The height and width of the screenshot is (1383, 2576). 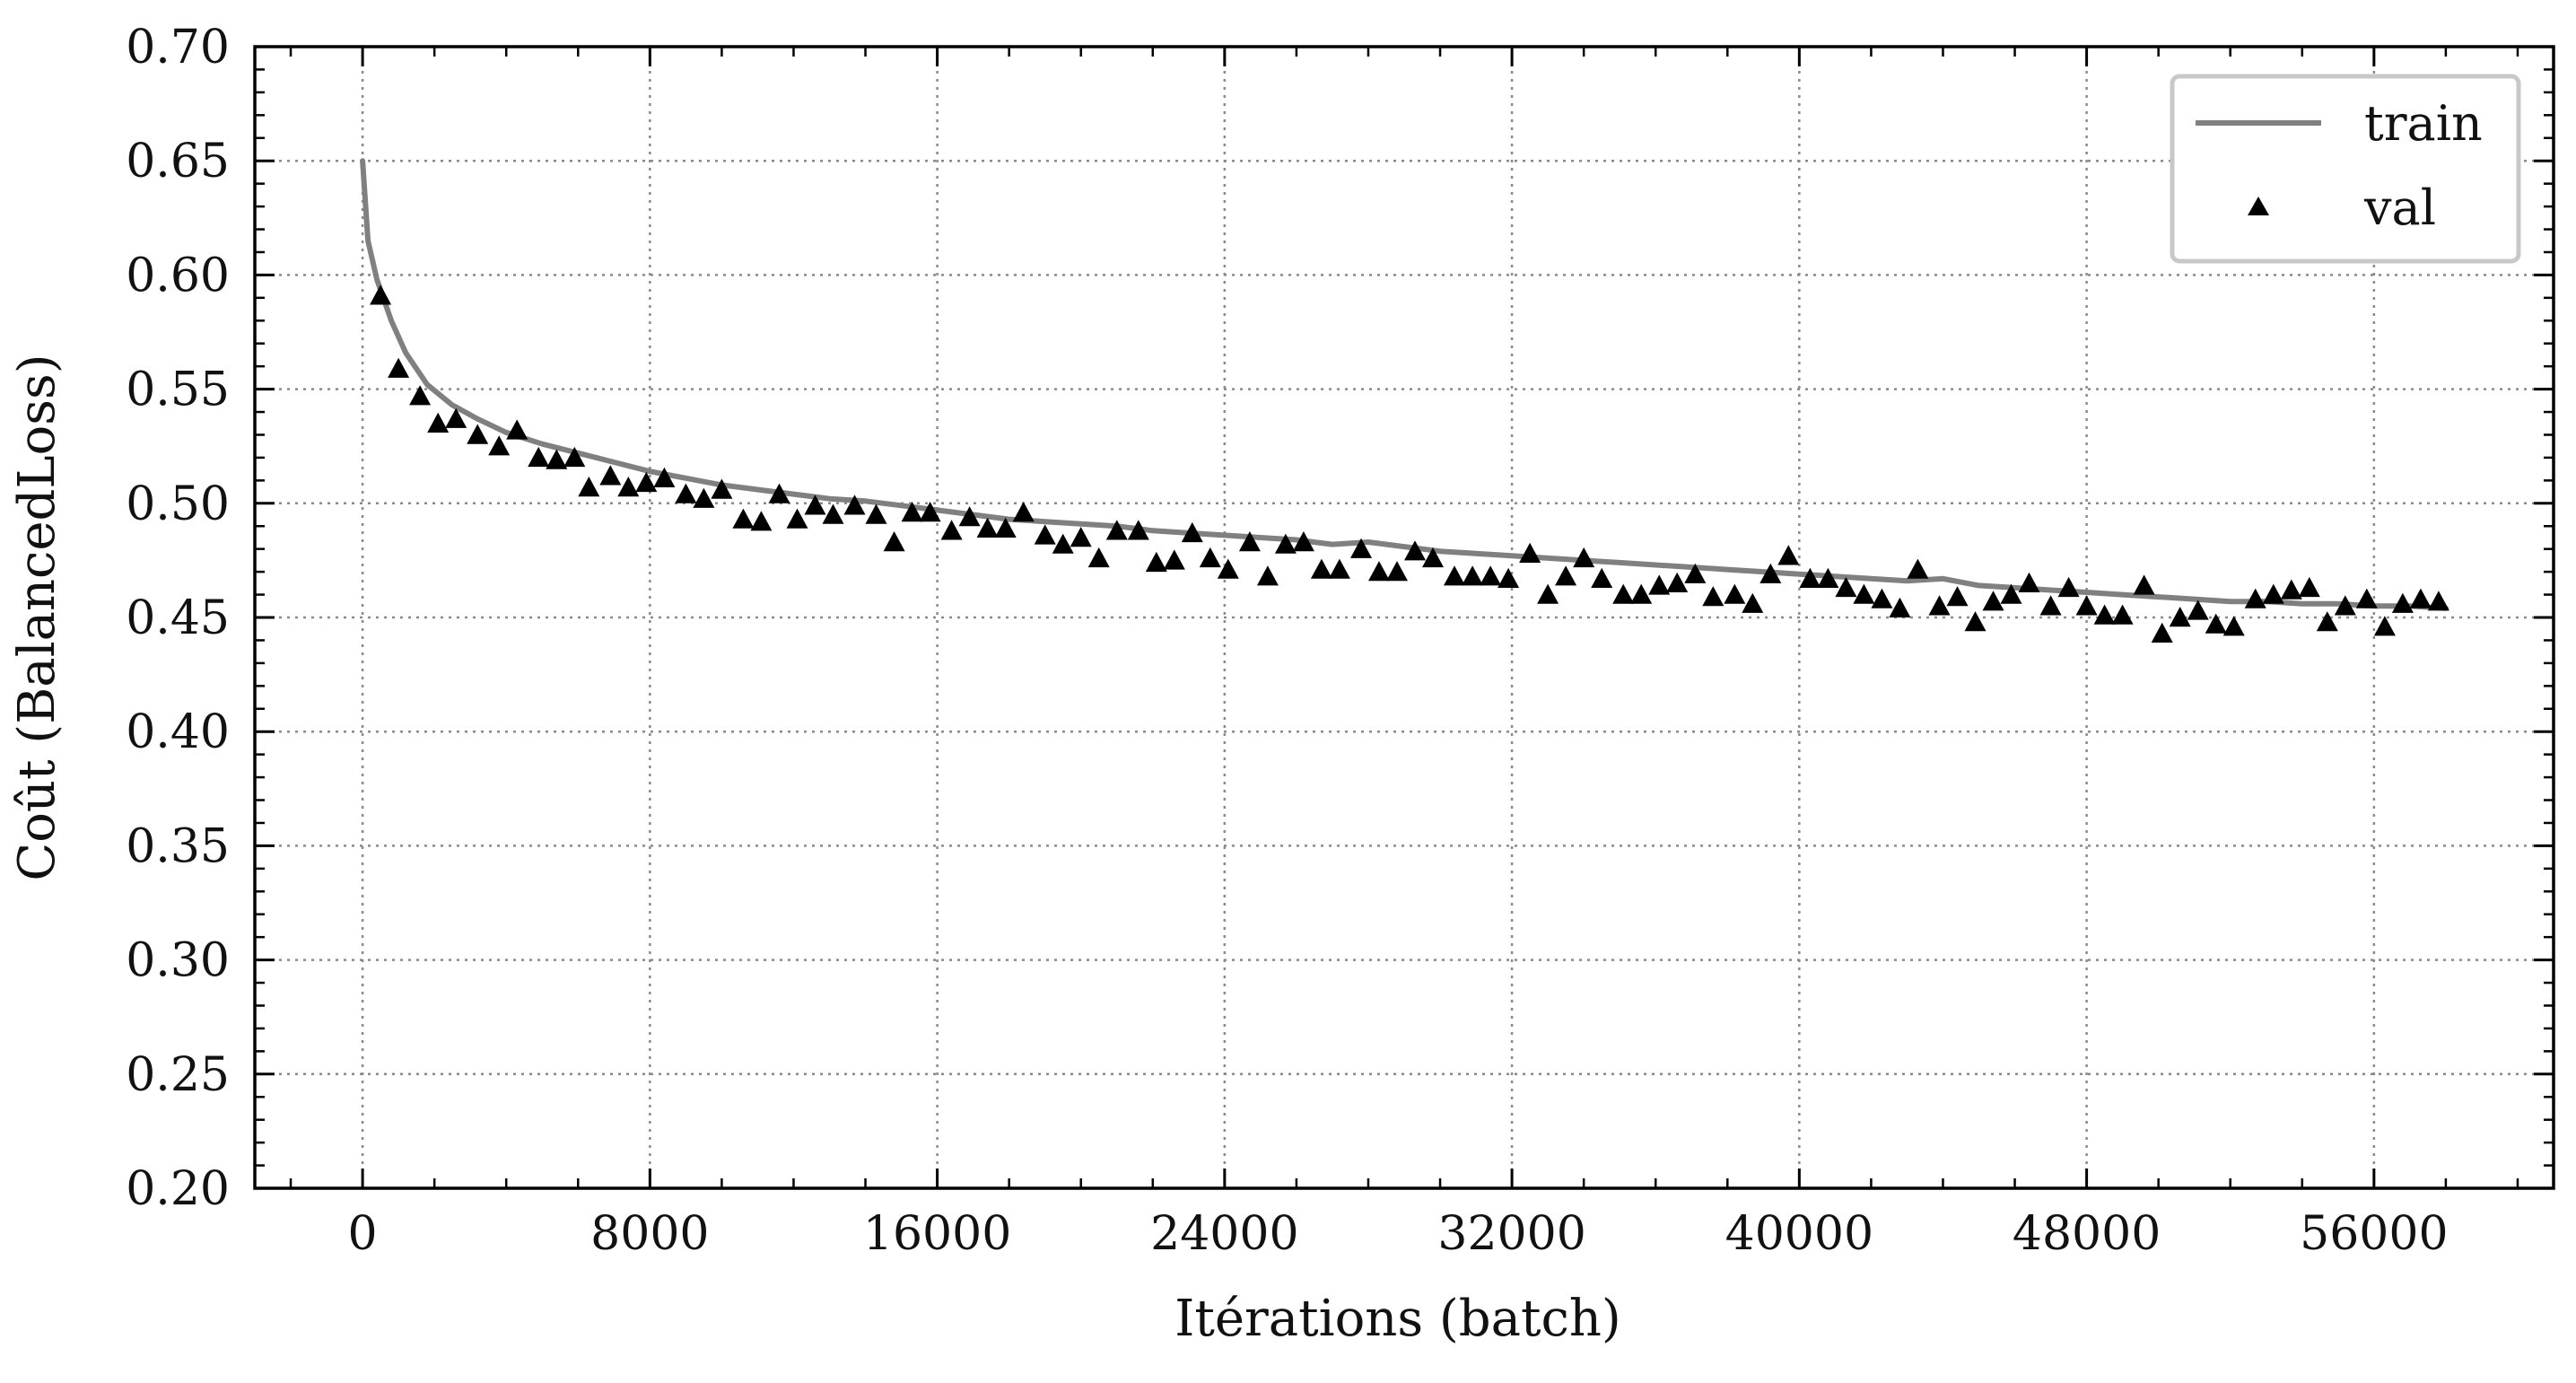 I want to click on y-tick-label: 0.35, so click(x=178, y=846).